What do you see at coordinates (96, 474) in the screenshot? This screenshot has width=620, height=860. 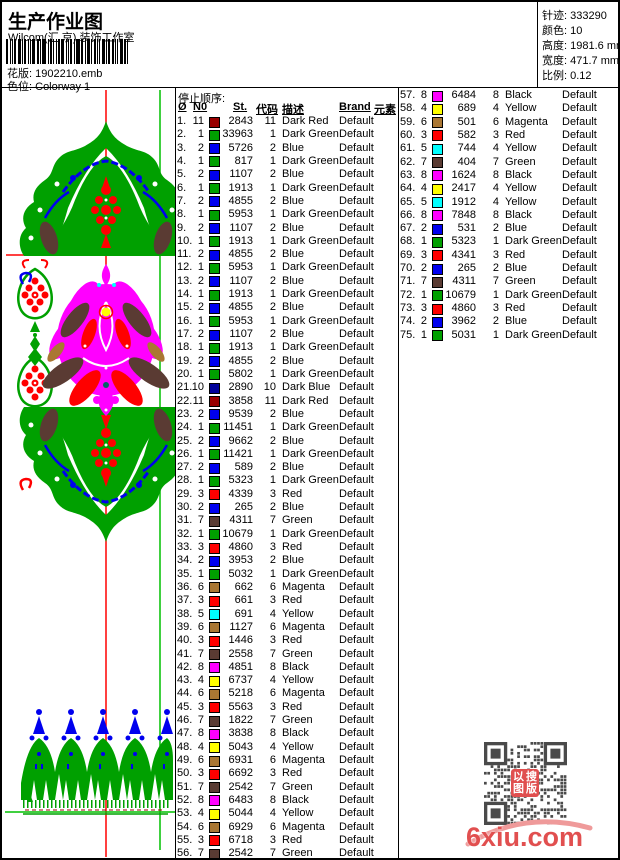 I see `bottom-crown-motif` at bounding box center [96, 474].